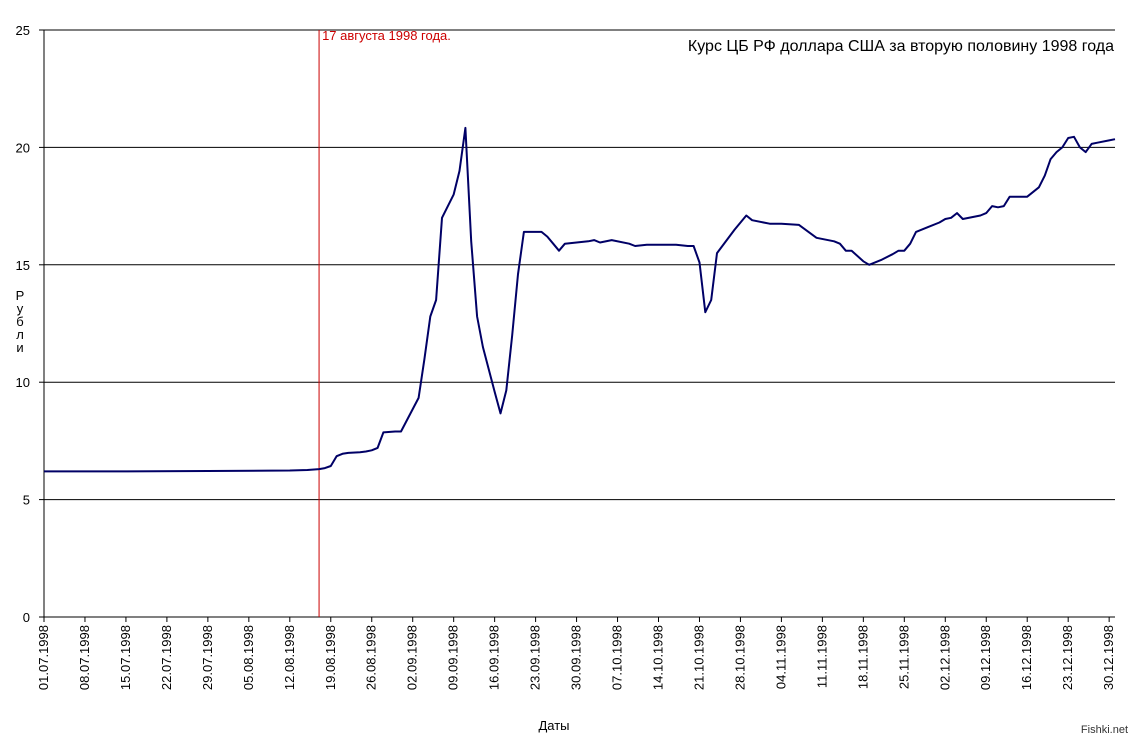 The height and width of the screenshot is (740, 1134). Describe the element at coordinates (19, 347) in the screenshot. I see `y-axis-label-letter: и` at that location.